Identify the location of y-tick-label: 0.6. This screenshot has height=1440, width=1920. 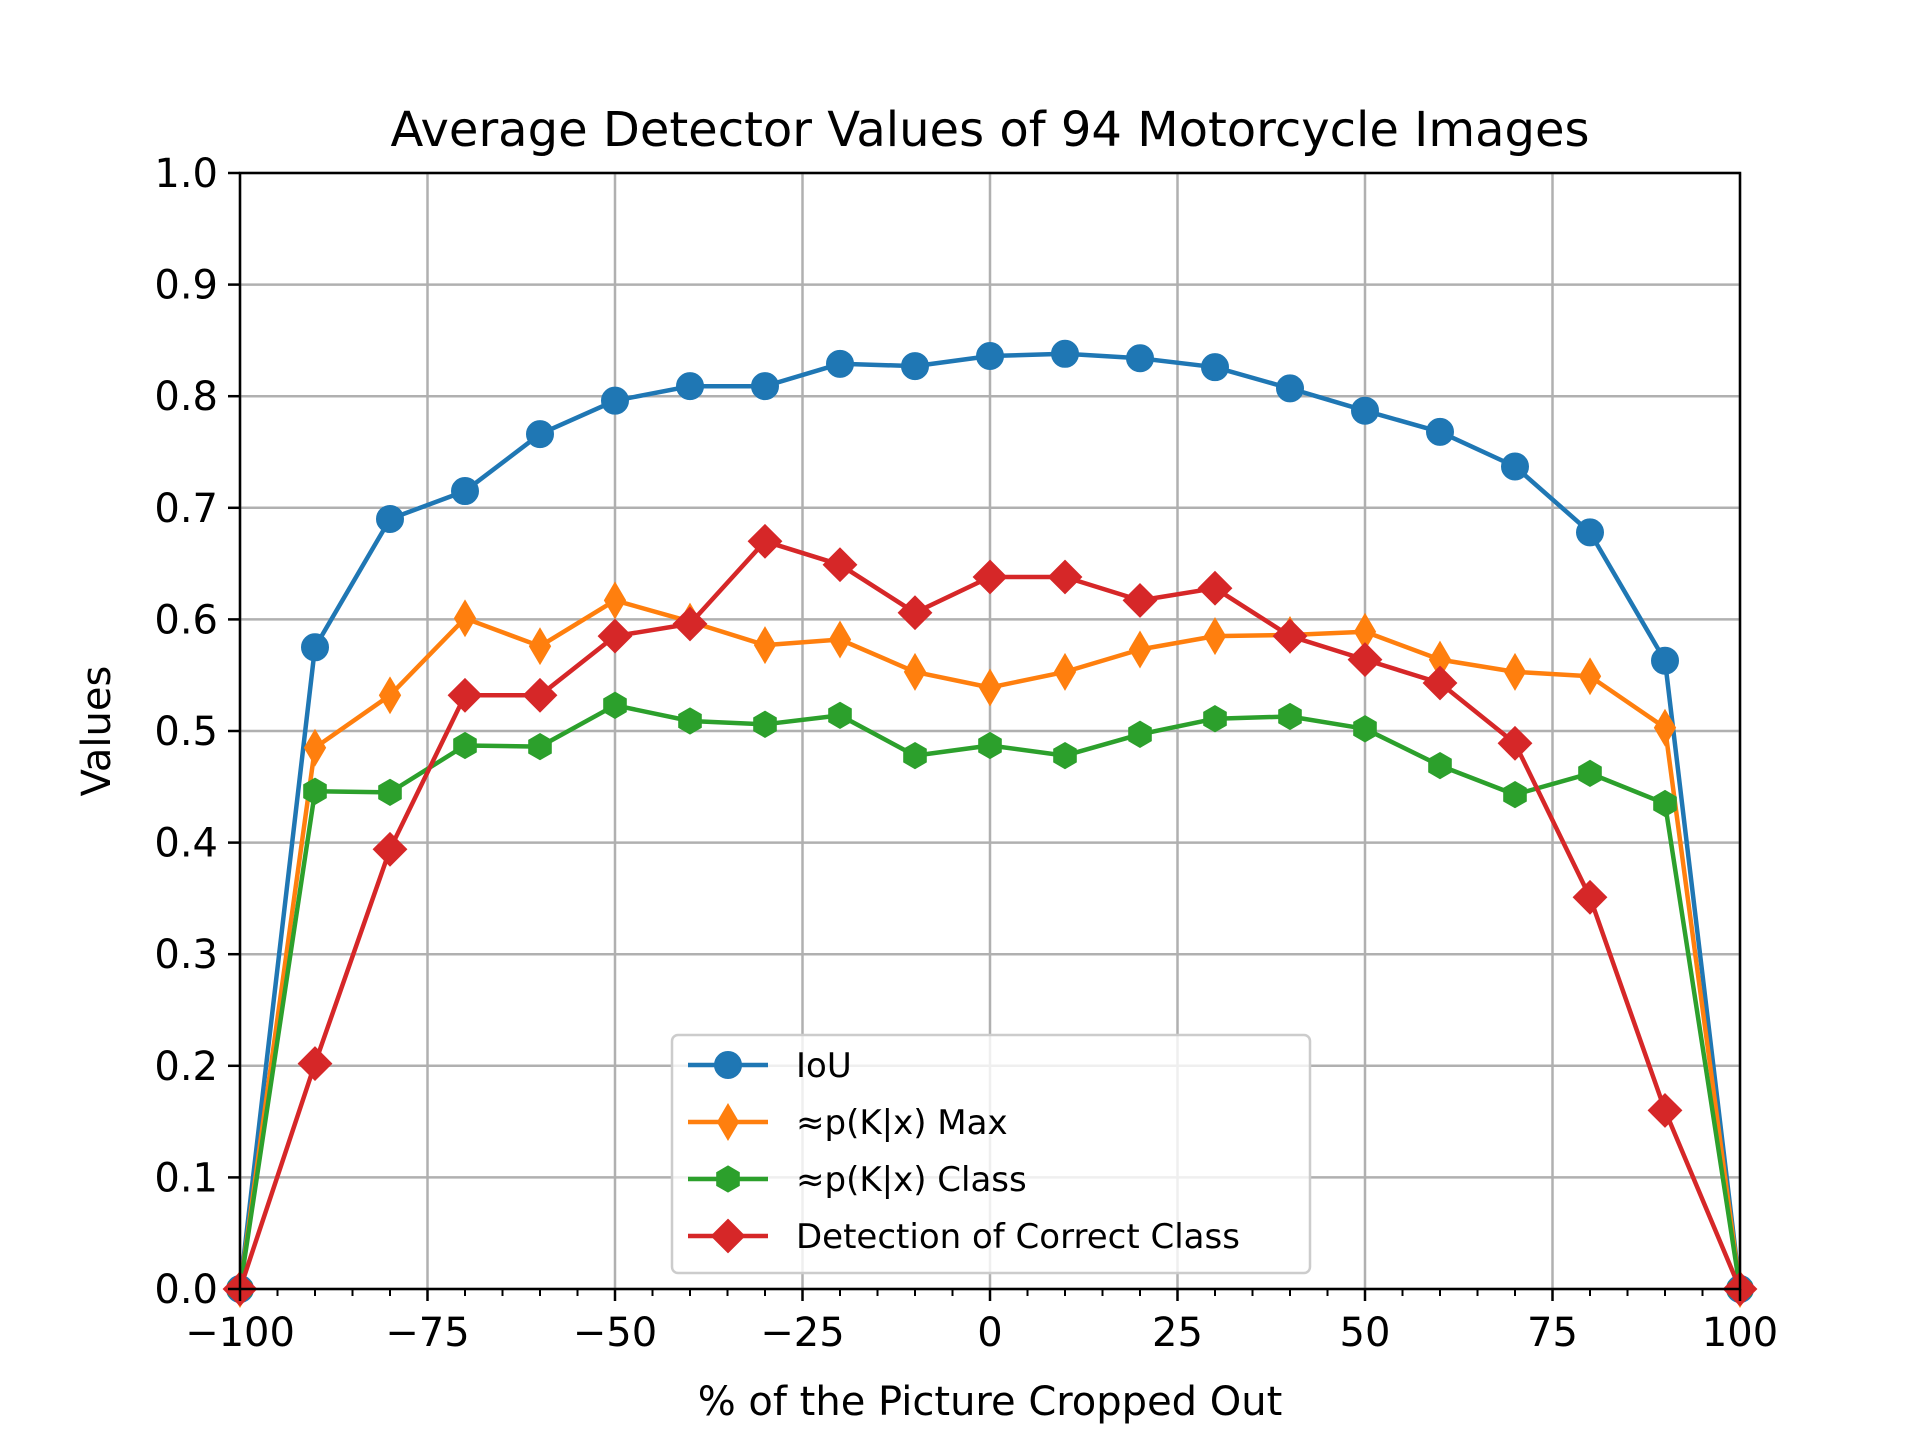
(186, 620).